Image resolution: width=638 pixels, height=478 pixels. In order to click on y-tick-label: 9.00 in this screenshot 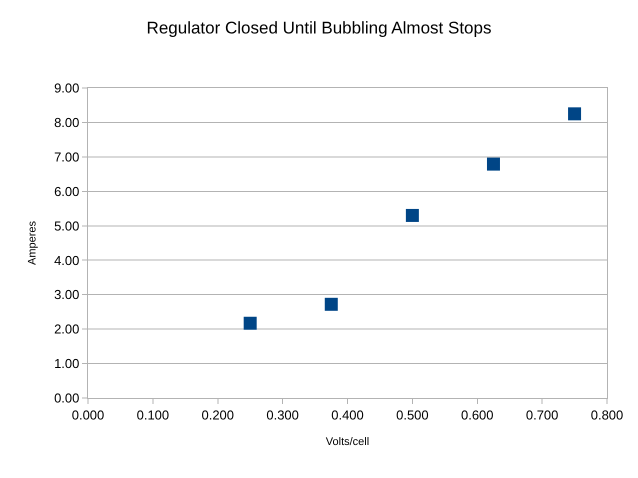, I will do `click(67, 88)`.